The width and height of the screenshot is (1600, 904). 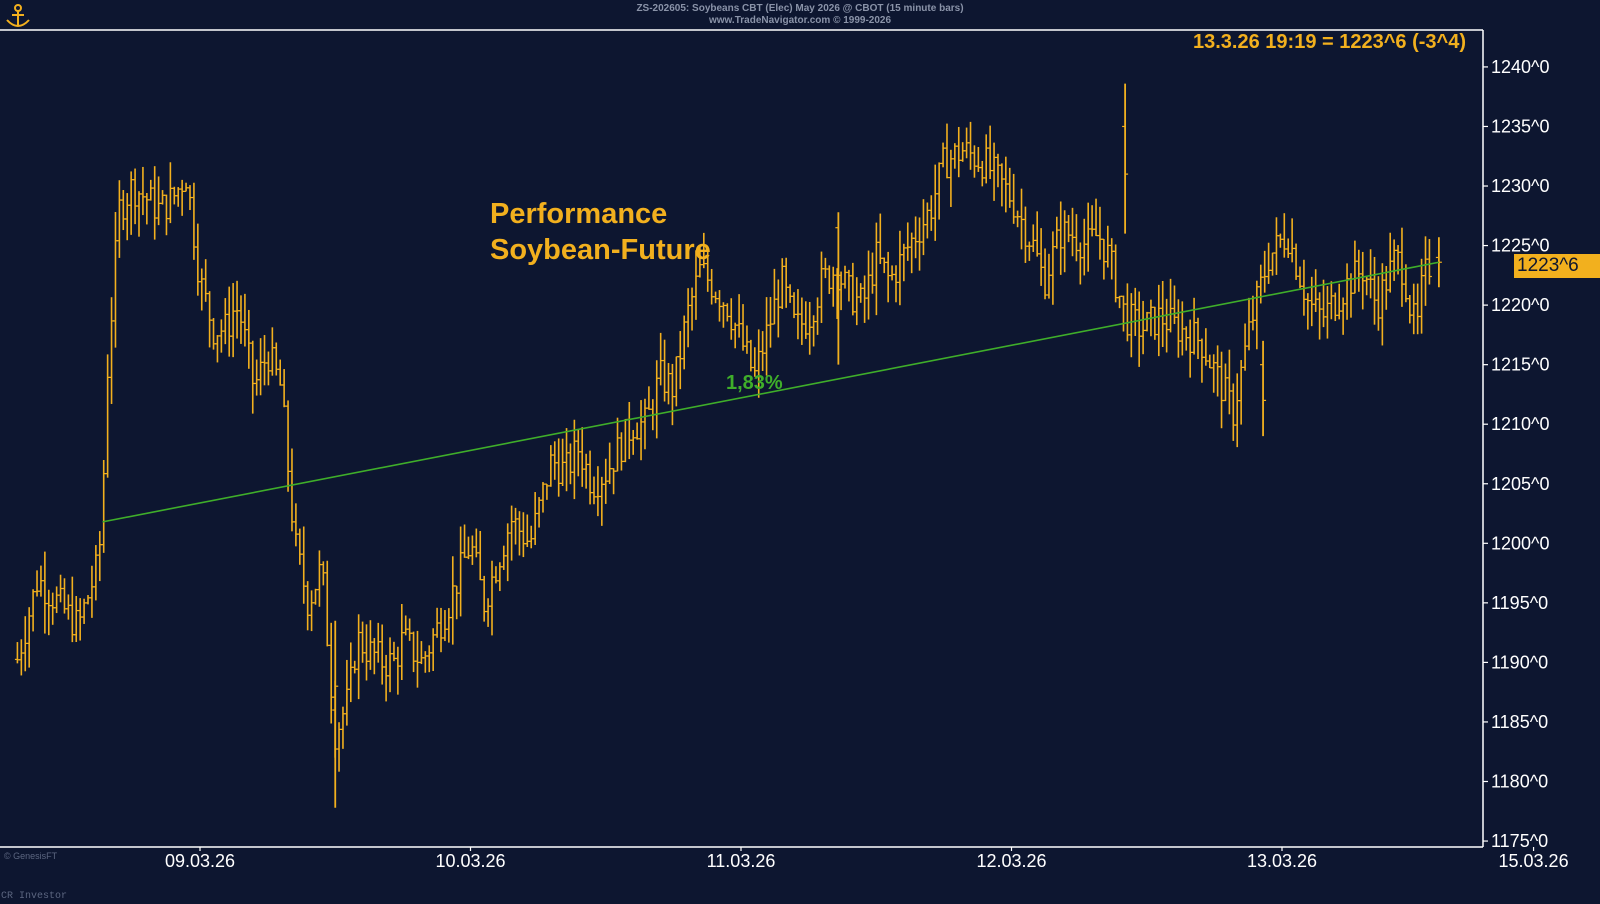 What do you see at coordinates (1520, 186) in the screenshot?
I see `y-tick-label: 1230^0` at bounding box center [1520, 186].